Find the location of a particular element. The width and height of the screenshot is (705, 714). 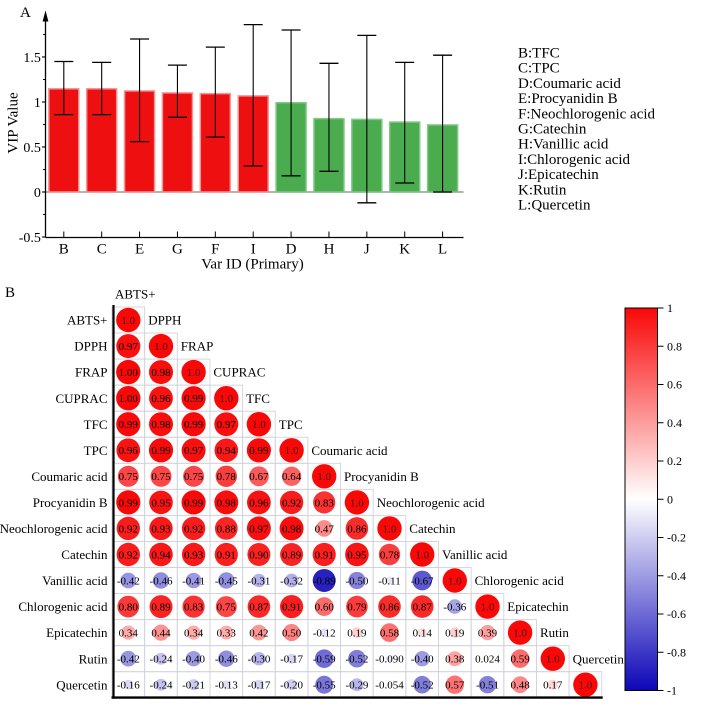

svg-text: -0.41 is located at coordinates (193, 581).